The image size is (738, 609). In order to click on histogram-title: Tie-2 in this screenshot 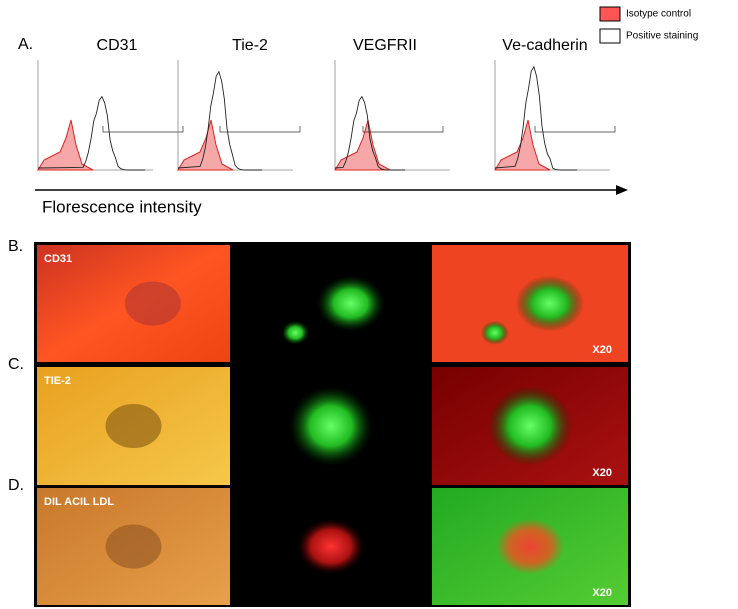, I will do `click(250, 45)`.